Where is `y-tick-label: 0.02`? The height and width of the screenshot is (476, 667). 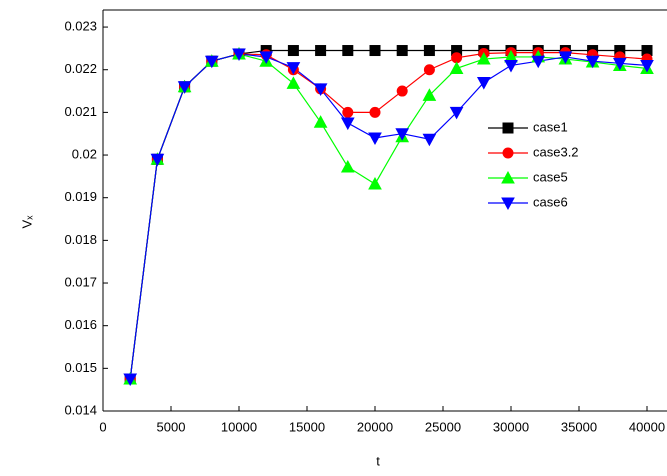 y-tick-label: 0.02 is located at coordinates (84, 153).